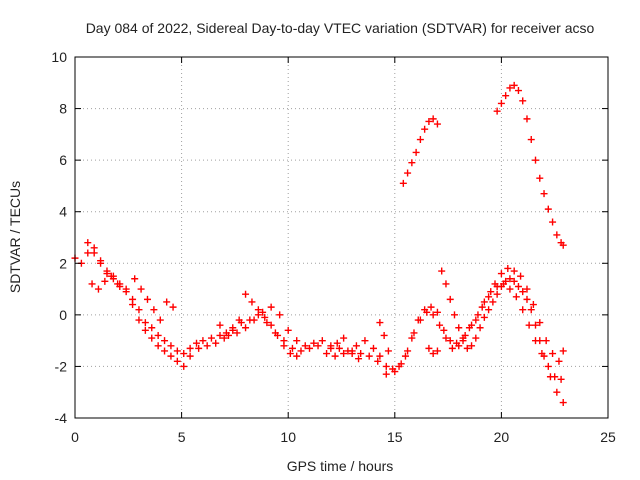 The image size is (640, 480). Describe the element at coordinates (63, 212) in the screenshot. I see `y-tick-label: 4` at that location.